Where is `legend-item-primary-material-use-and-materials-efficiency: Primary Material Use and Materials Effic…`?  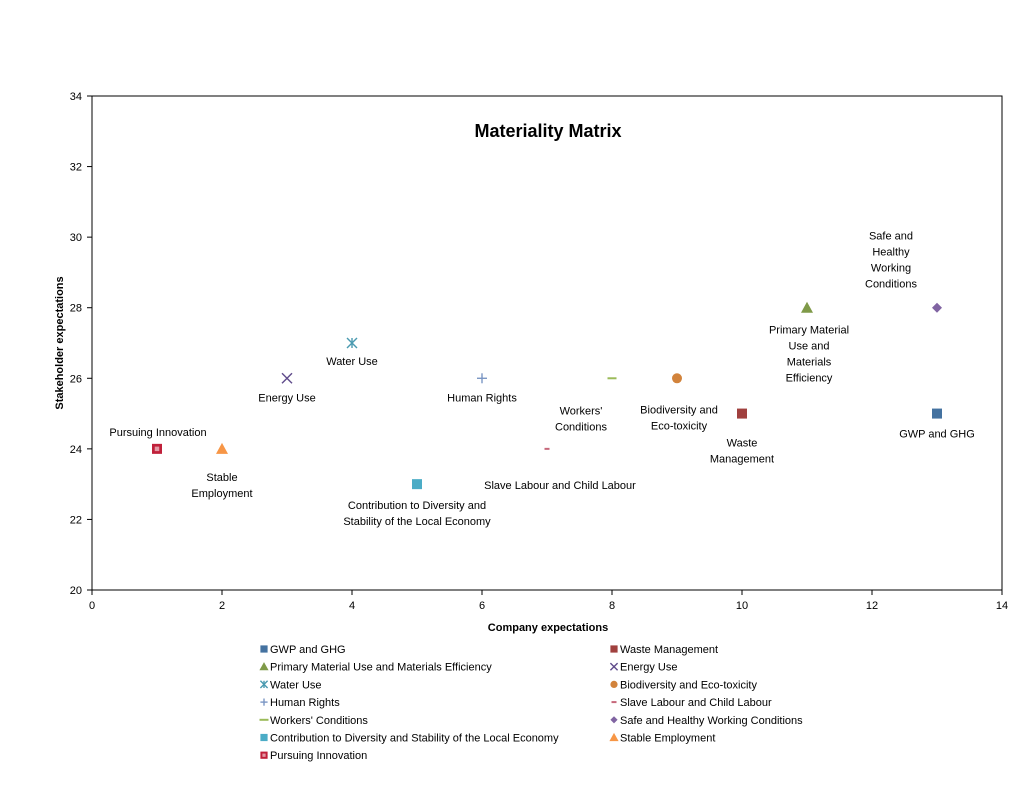 legend-item-primary-material-use-and-materials-efficiency: Primary Material Use and Materials Effic… is located at coordinates (375, 668).